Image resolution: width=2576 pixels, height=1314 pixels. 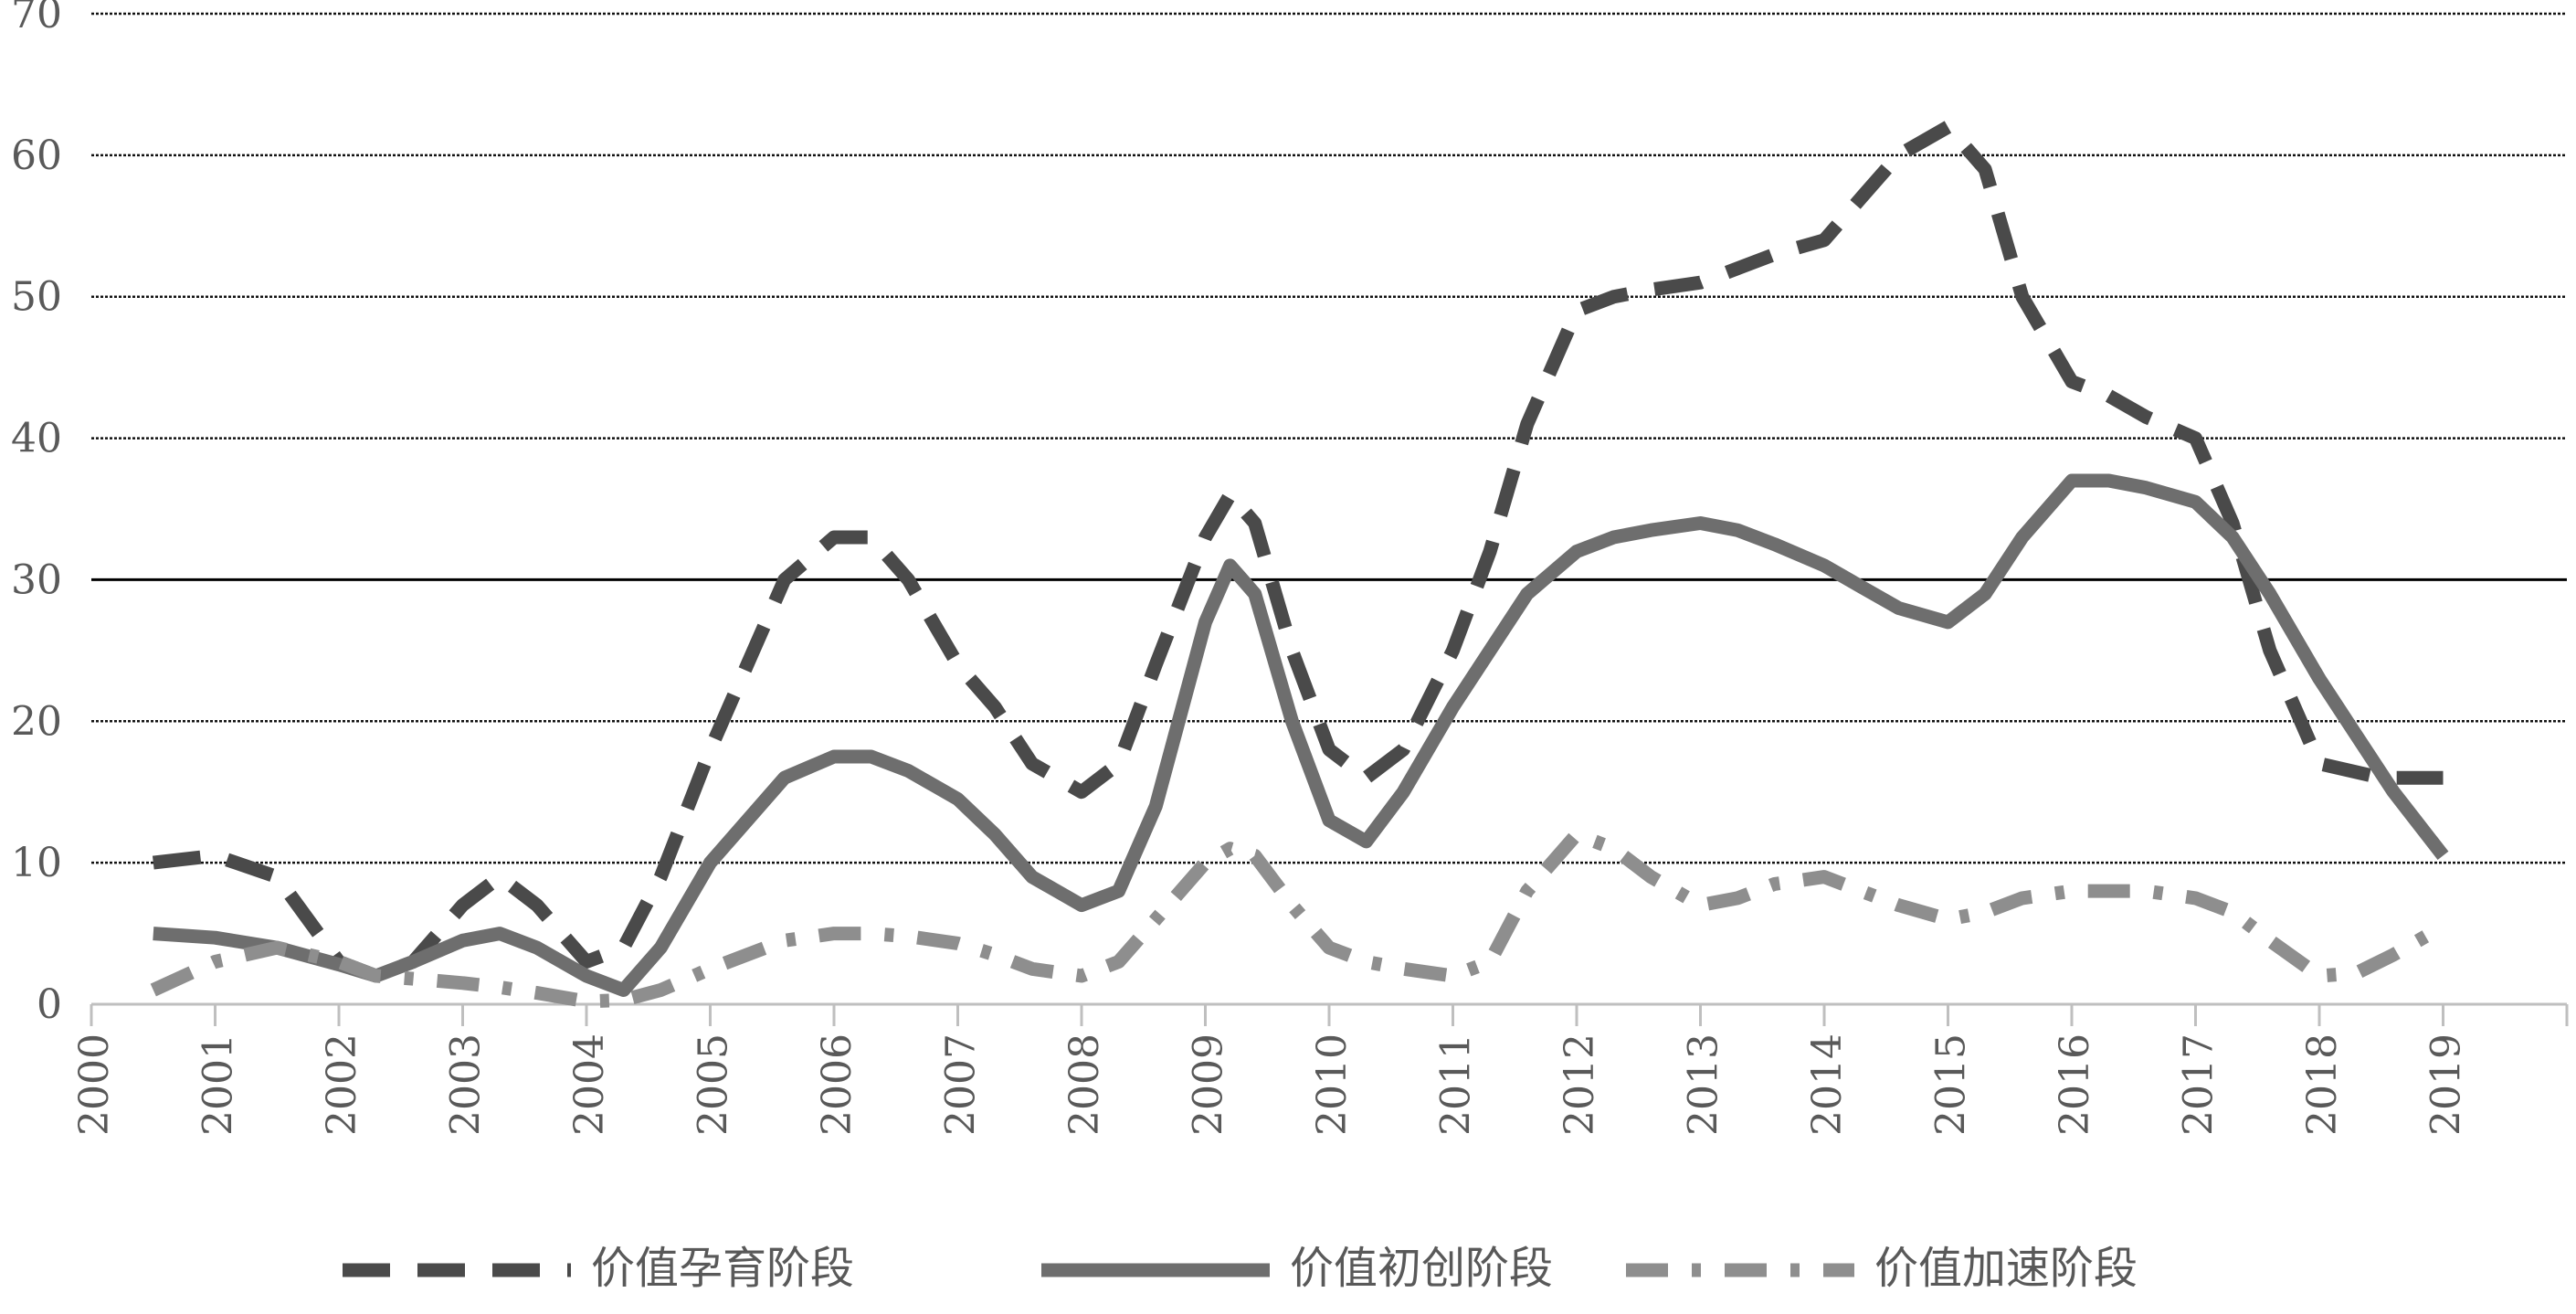 What do you see at coordinates (36, 18) in the screenshot?
I see `y-tick-label-70: 70` at bounding box center [36, 18].